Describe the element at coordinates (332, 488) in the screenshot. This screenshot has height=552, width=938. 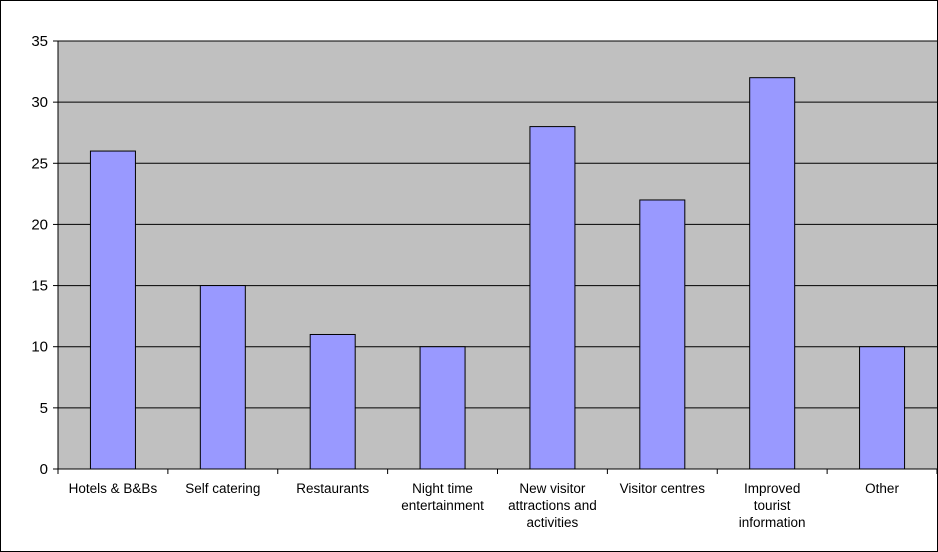
I see `x-category-label: Restaurants` at that location.